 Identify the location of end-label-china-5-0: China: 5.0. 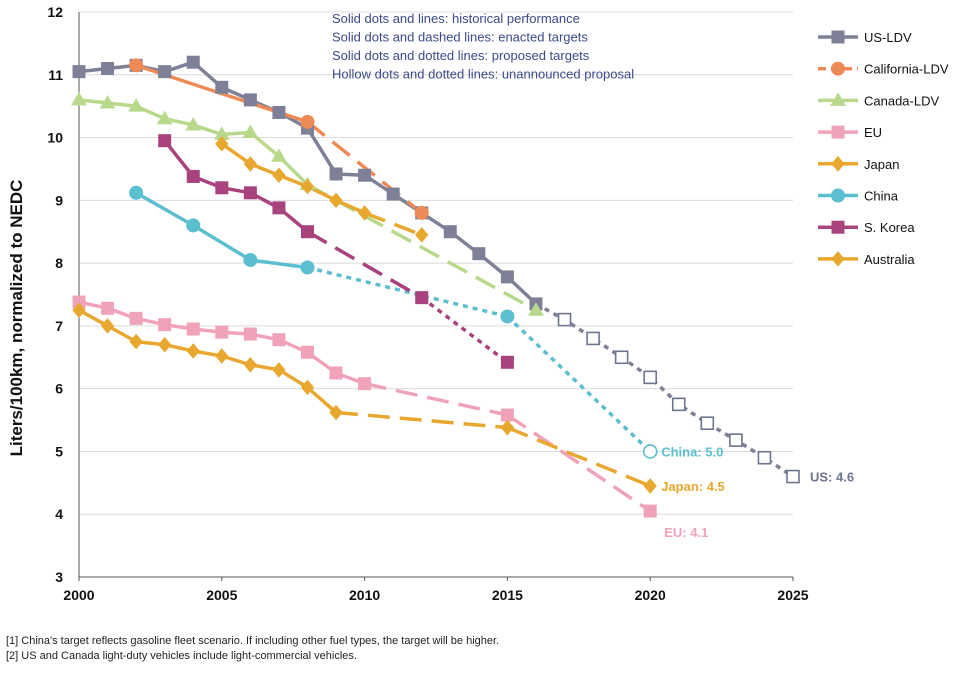
(692, 451).